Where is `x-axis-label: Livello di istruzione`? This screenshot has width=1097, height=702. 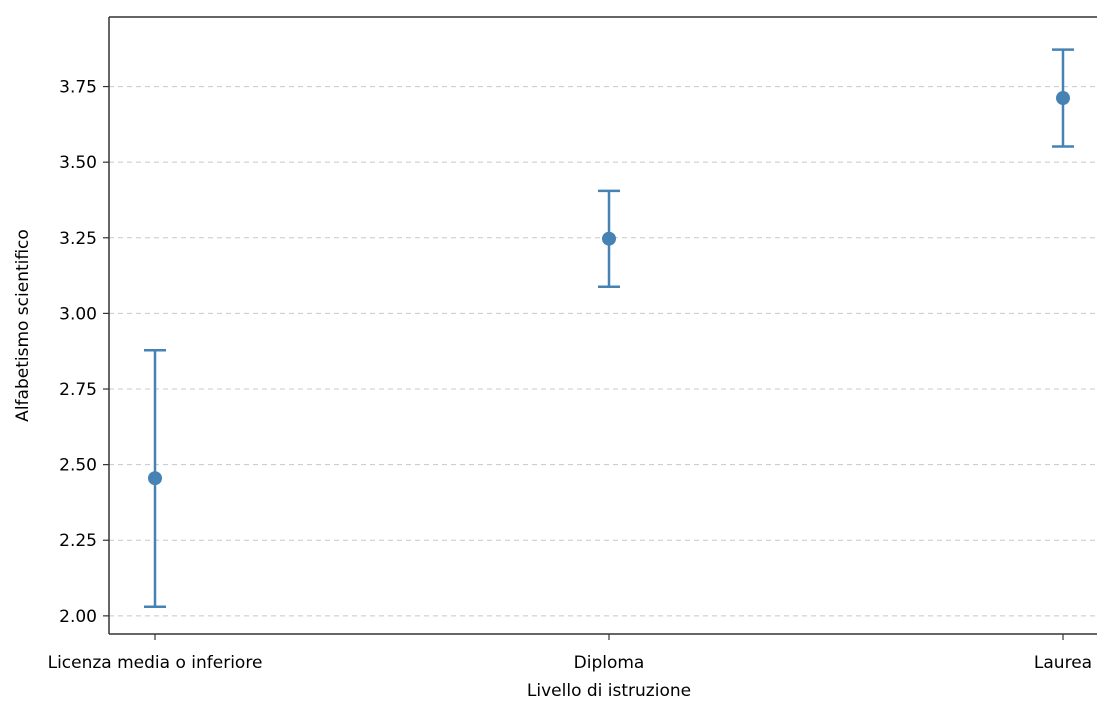
x-axis-label: Livello di istruzione is located at coordinates (609, 691).